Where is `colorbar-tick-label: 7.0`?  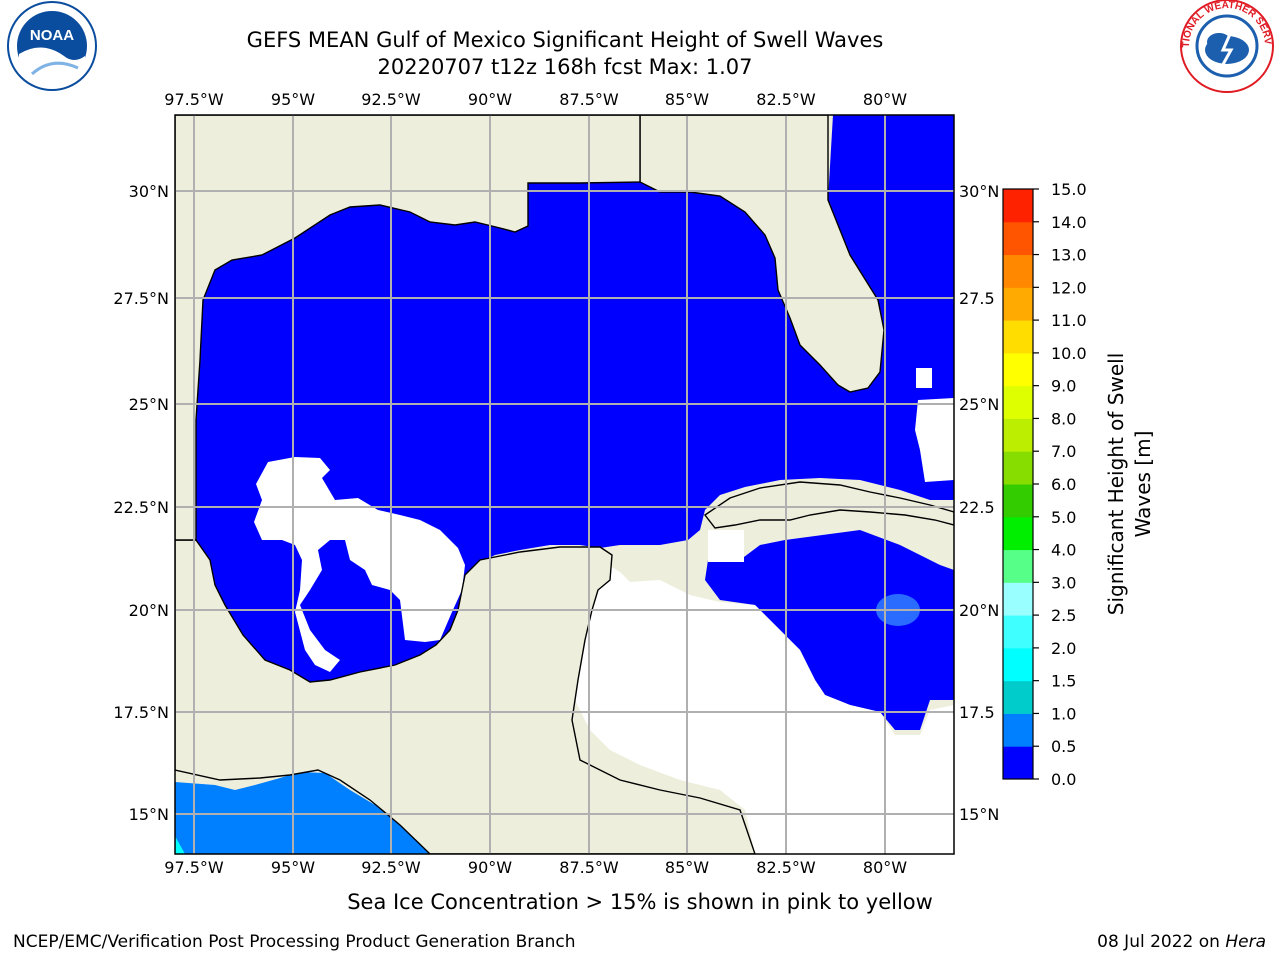
colorbar-tick-label: 7.0 is located at coordinates (1063, 451).